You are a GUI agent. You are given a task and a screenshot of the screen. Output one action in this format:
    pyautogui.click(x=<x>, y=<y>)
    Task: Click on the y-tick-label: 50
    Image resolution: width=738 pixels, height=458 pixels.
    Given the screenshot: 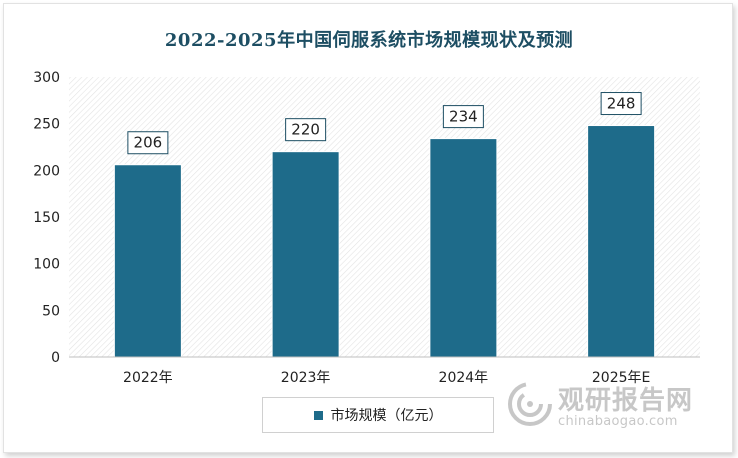 What is the action you would take?
    pyautogui.click(x=51, y=311)
    